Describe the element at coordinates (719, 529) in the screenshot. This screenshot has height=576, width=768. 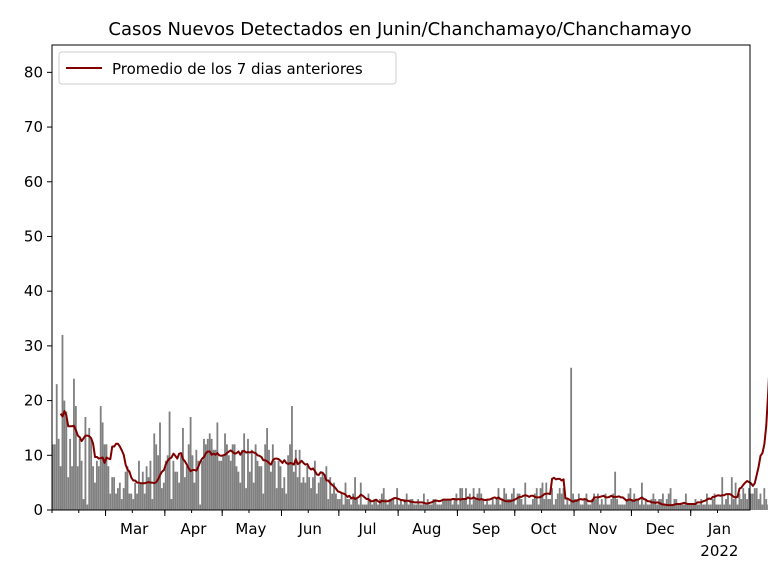
I see `x-tick-label: Jan` at that location.